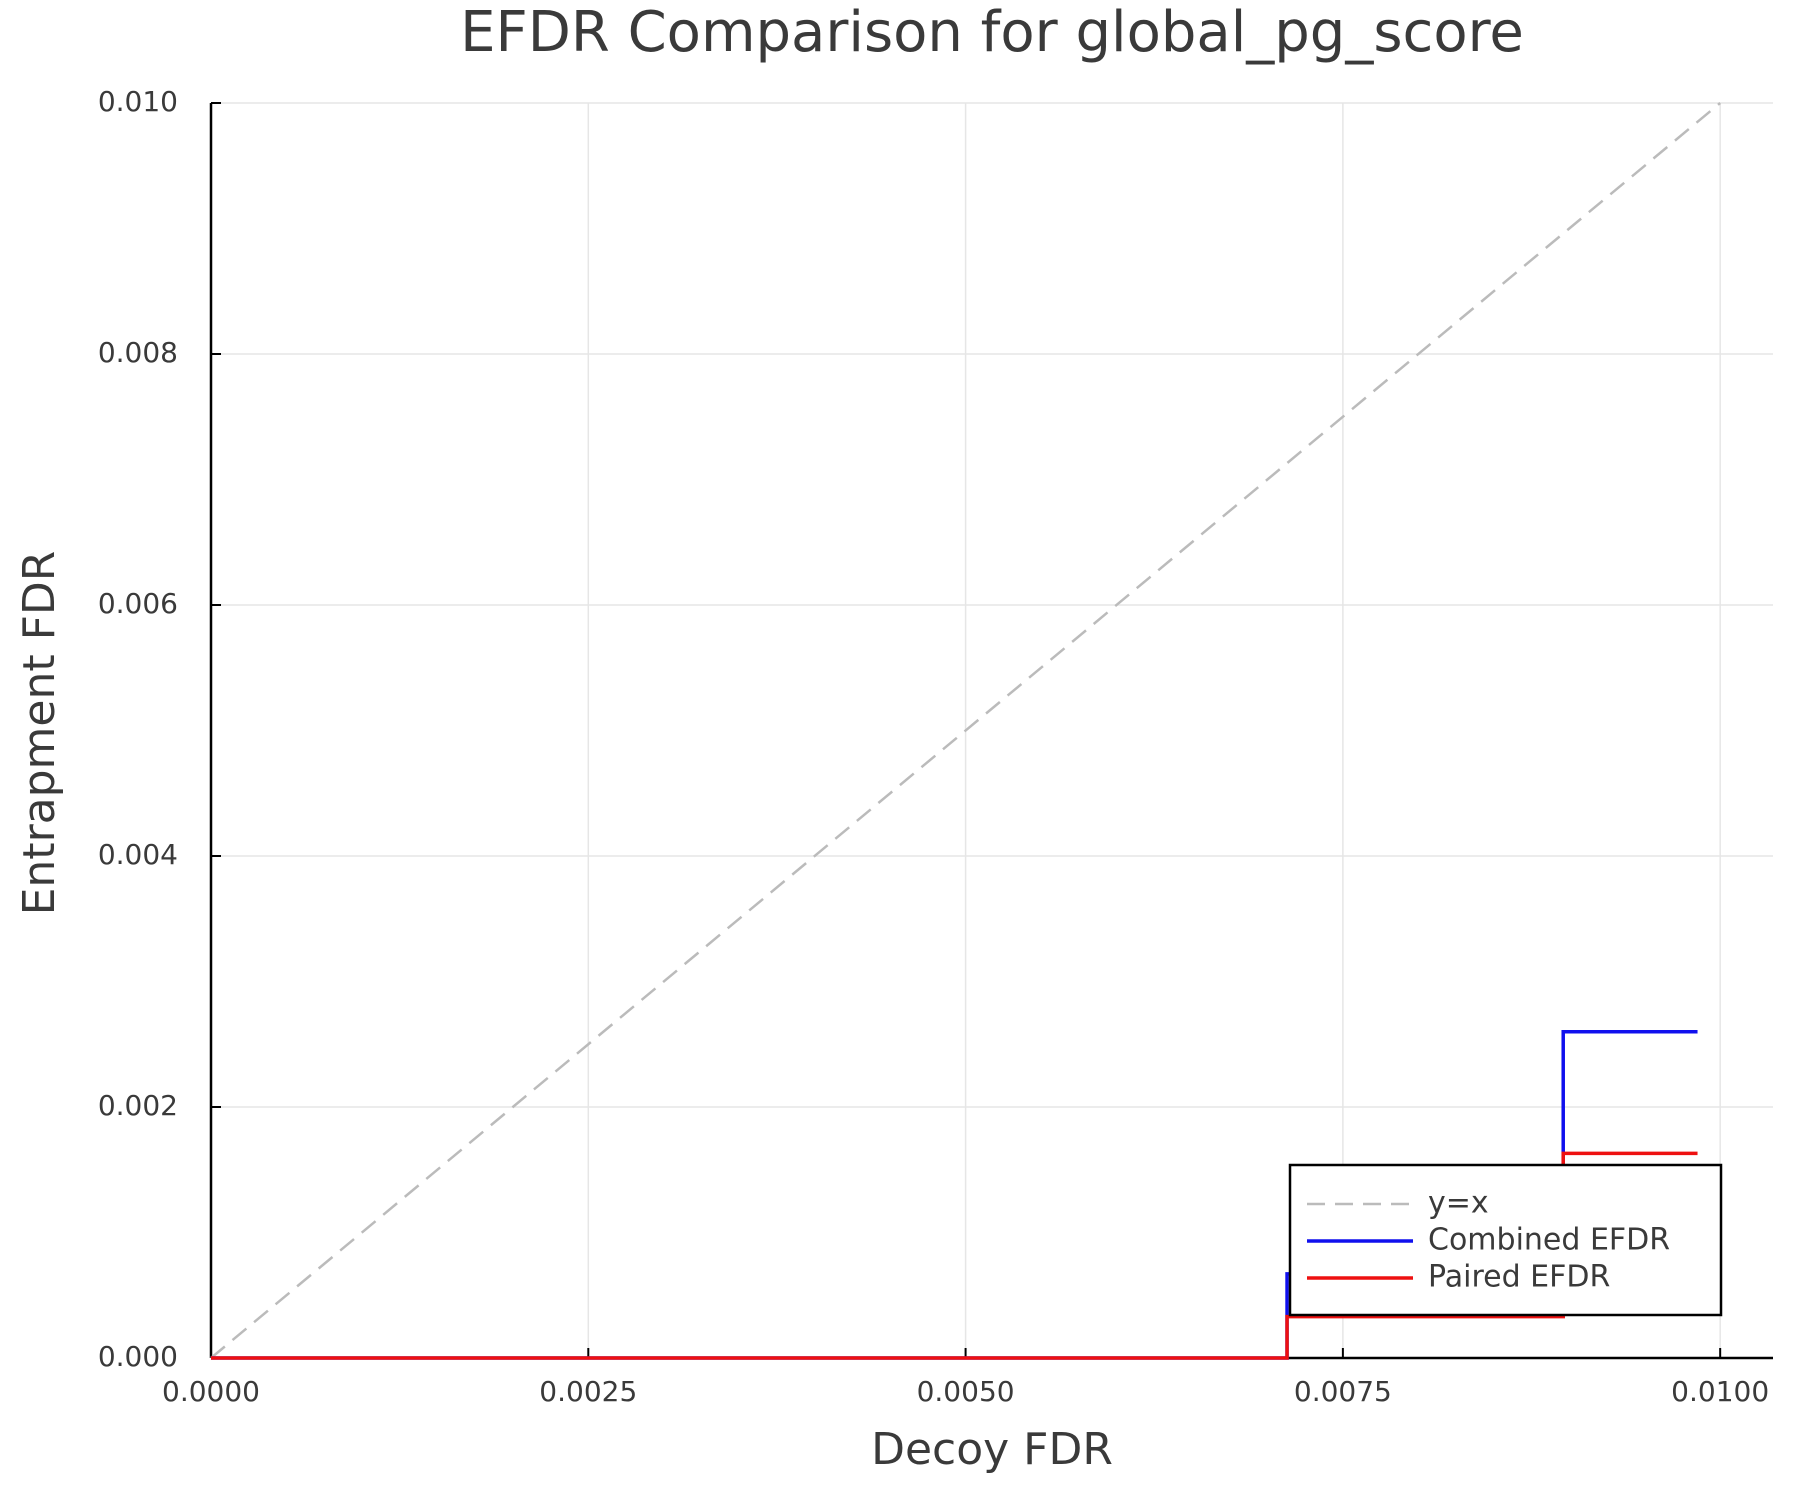 The height and width of the screenshot is (1500, 1800). Describe the element at coordinates (138, 854) in the screenshot. I see `y-tick-label: 0.004` at that location.